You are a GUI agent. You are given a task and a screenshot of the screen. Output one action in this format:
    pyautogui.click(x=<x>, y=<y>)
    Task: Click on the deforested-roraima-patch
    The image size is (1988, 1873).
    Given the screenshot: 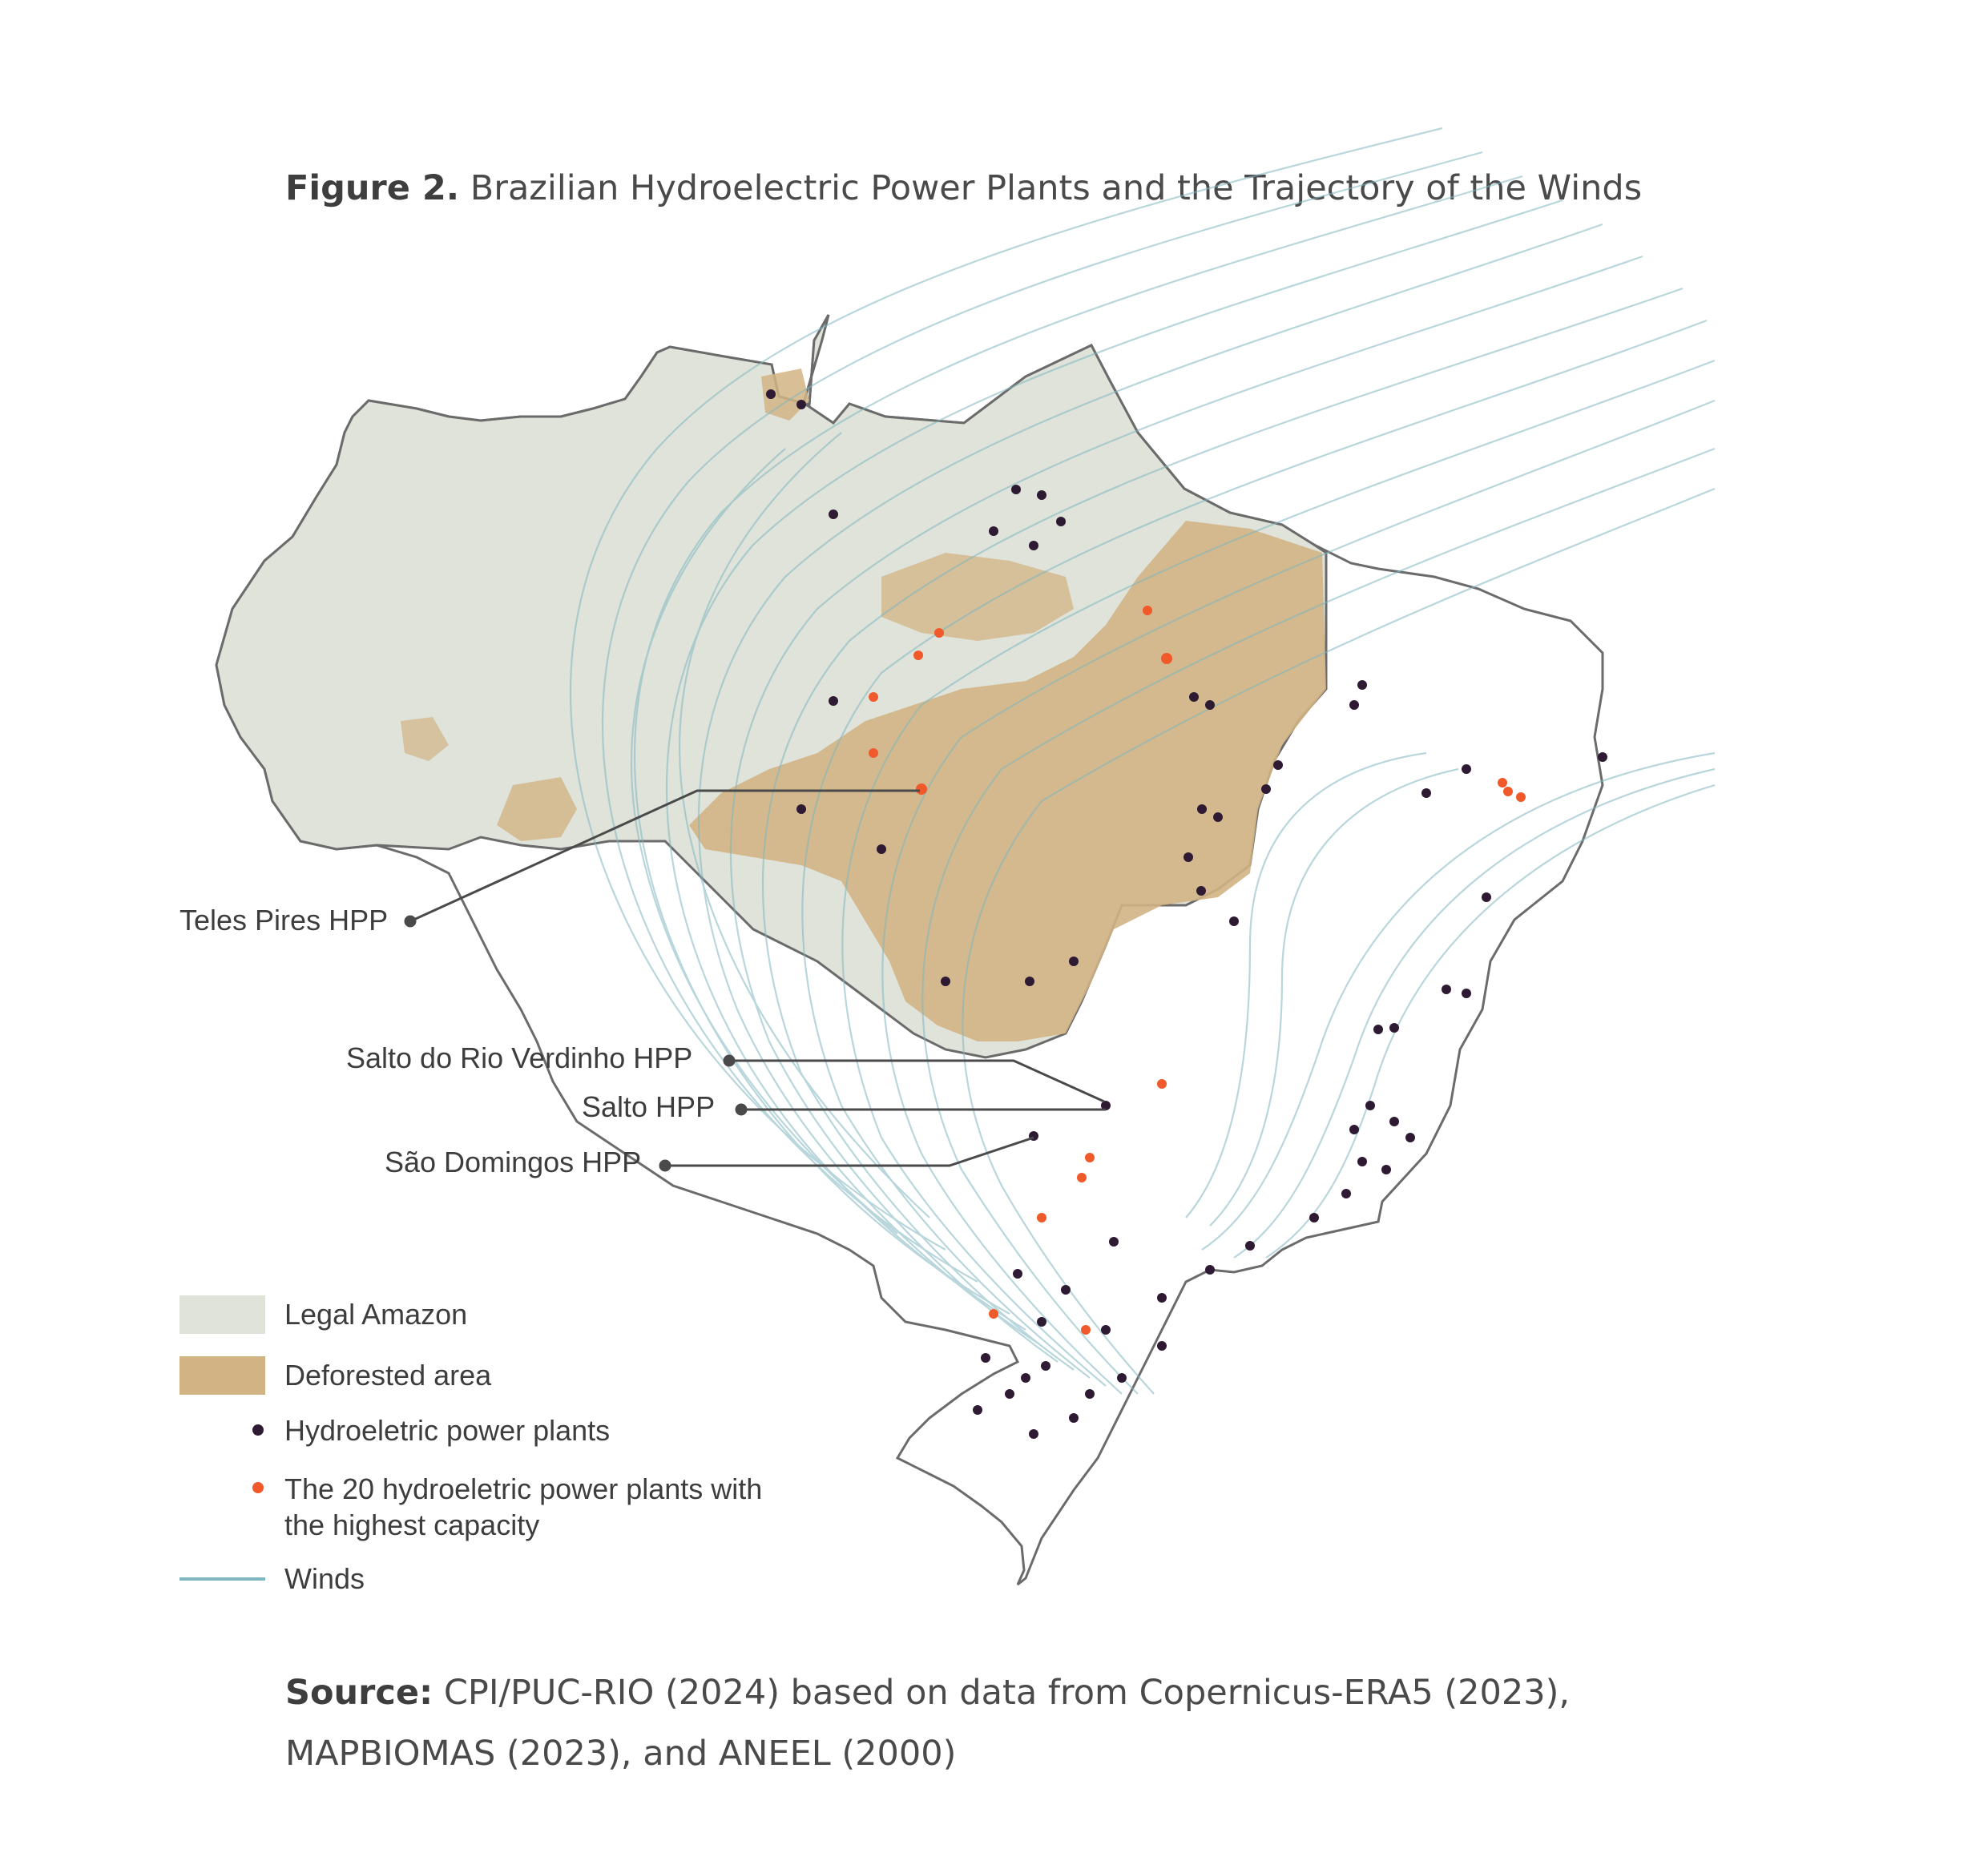 What is the action you would take?
    pyautogui.click(x=785, y=395)
    